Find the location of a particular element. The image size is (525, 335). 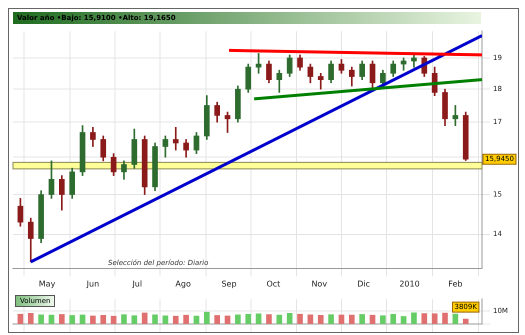

x-tick-label: Feb is located at coordinates (455, 283).